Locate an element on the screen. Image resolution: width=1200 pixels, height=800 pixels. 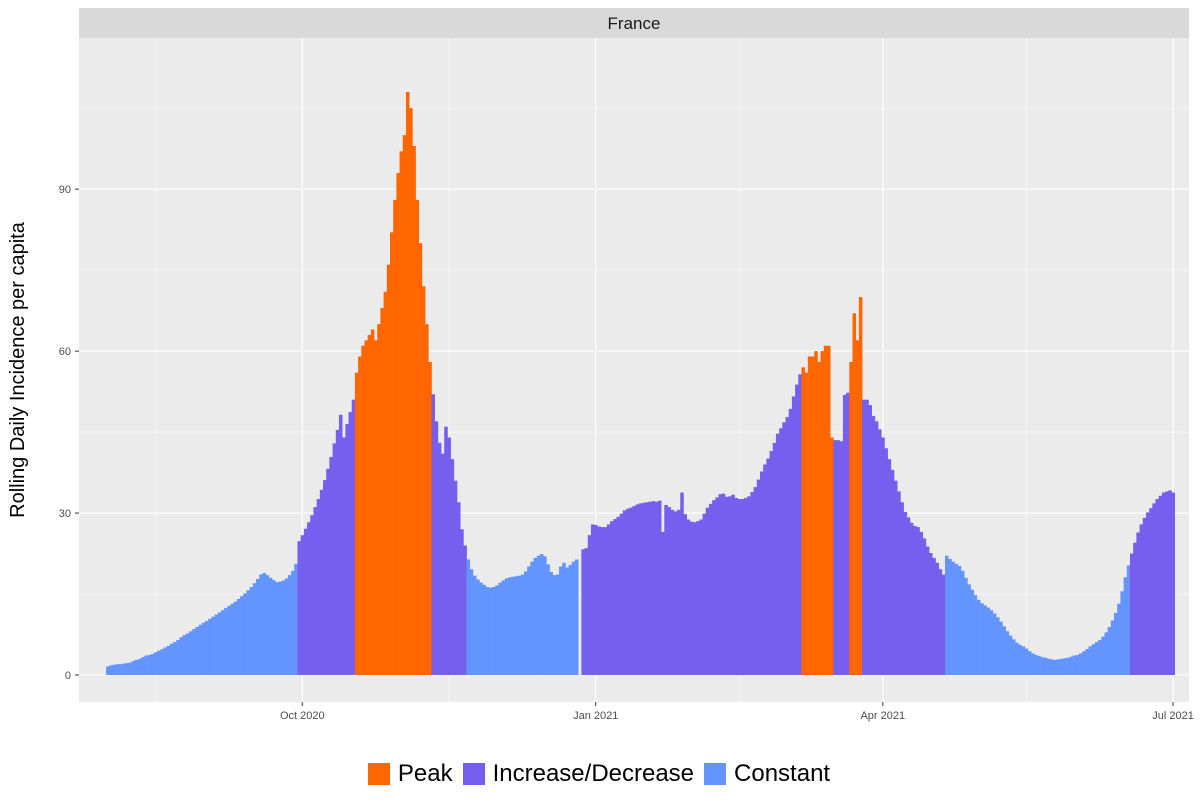
facet-title: France is located at coordinates (634, 23).